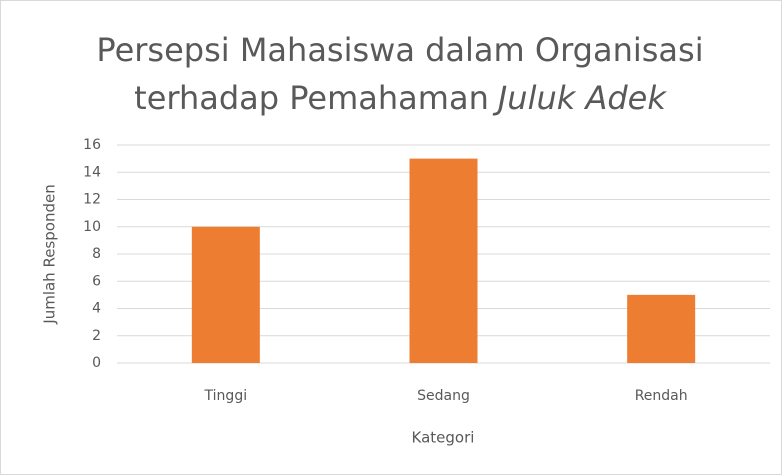 The height and width of the screenshot is (475, 782). Describe the element at coordinates (96, 336) in the screenshot. I see `y-tick-label: 2` at that location.